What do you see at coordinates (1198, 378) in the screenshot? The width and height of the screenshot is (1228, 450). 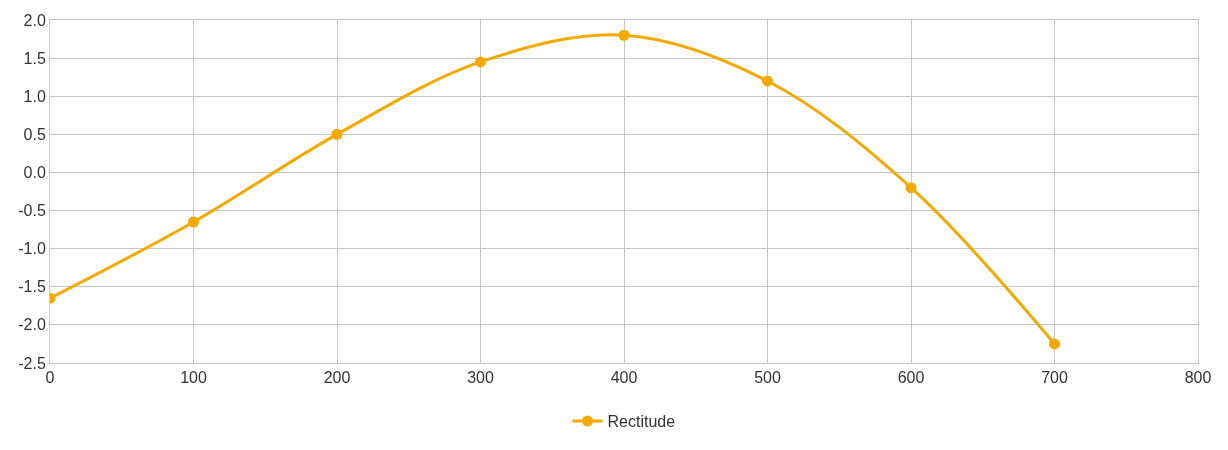 I see `x-tick-label: 800` at bounding box center [1198, 378].